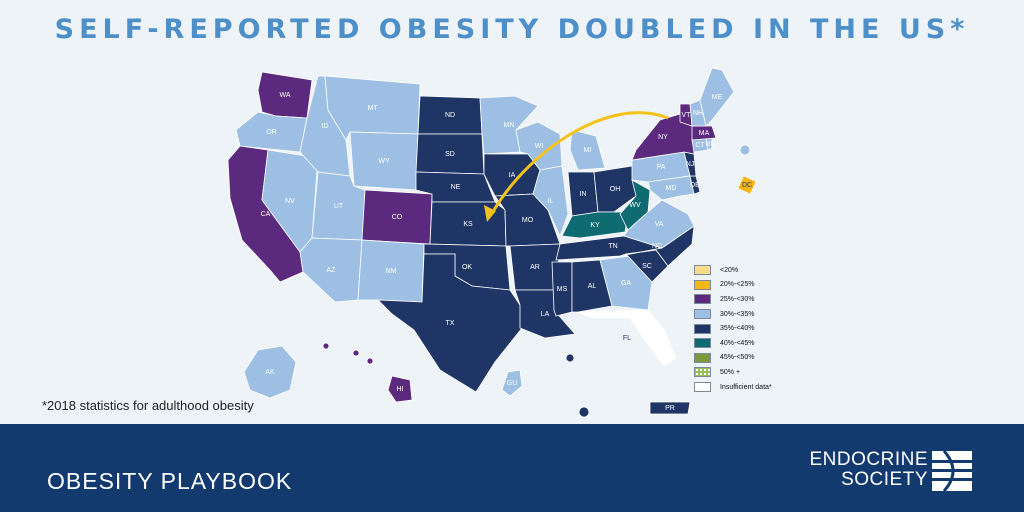 This screenshot has height=512, width=1024. Describe the element at coordinates (400, 389) in the screenshot. I see `state-label-HI: HI` at that location.